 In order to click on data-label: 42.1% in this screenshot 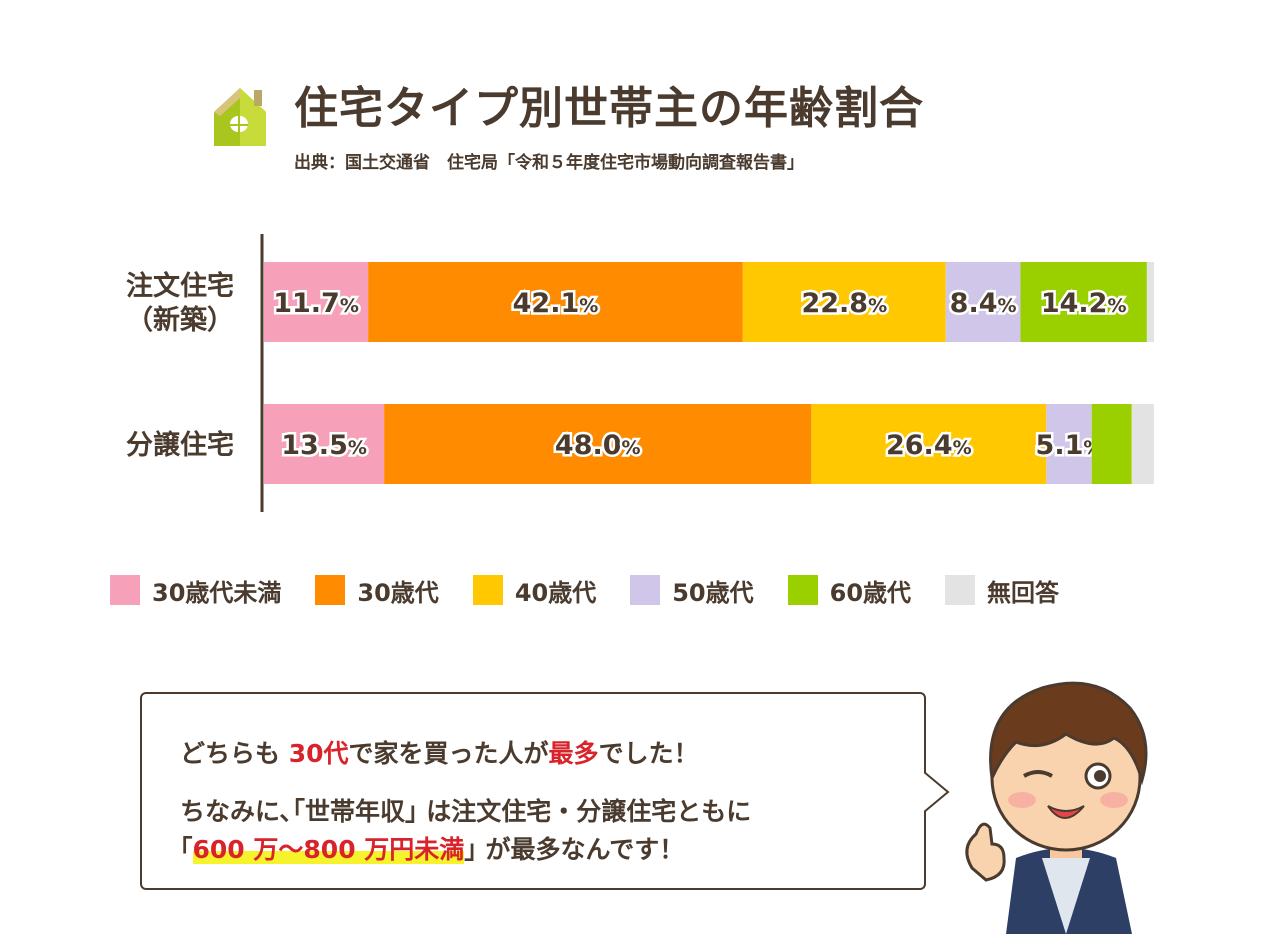, I will do `click(556, 303)`.